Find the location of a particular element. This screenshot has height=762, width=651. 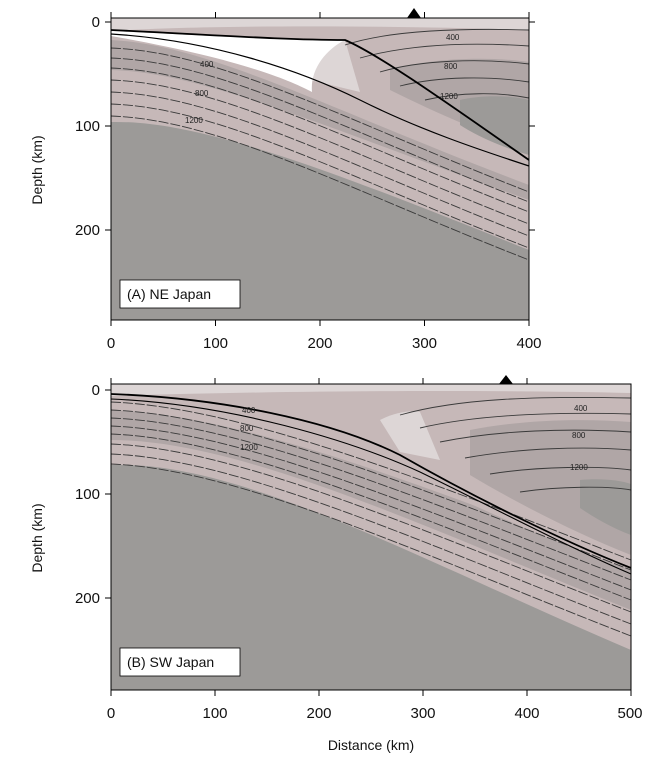

panel-a-slab-label-800: 800 is located at coordinates (202, 93).